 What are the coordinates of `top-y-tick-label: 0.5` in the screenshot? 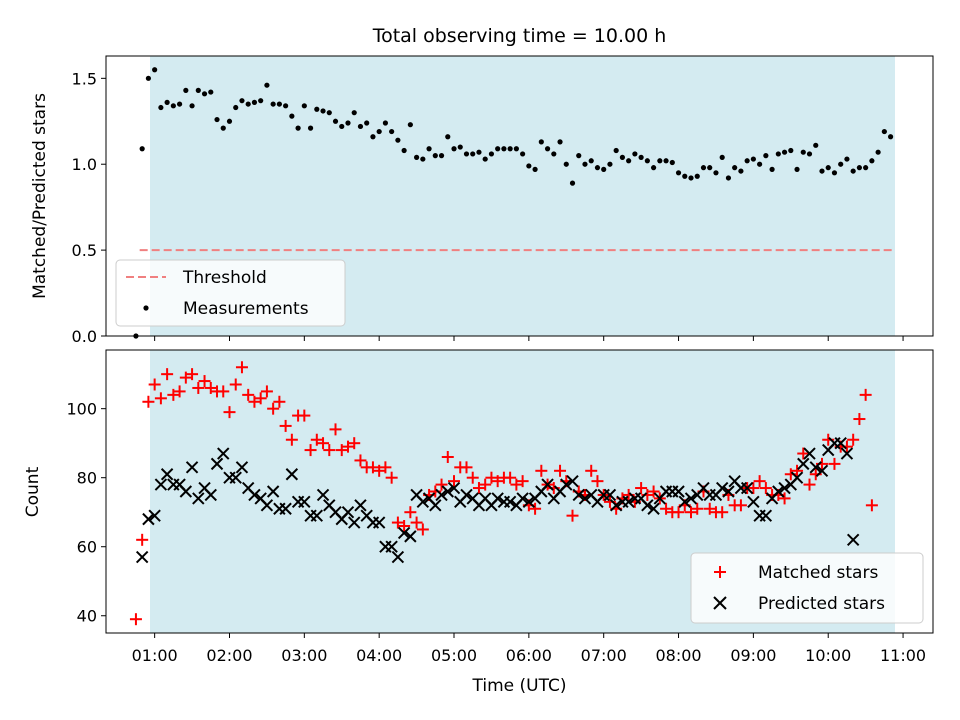 It's located at (84, 250).